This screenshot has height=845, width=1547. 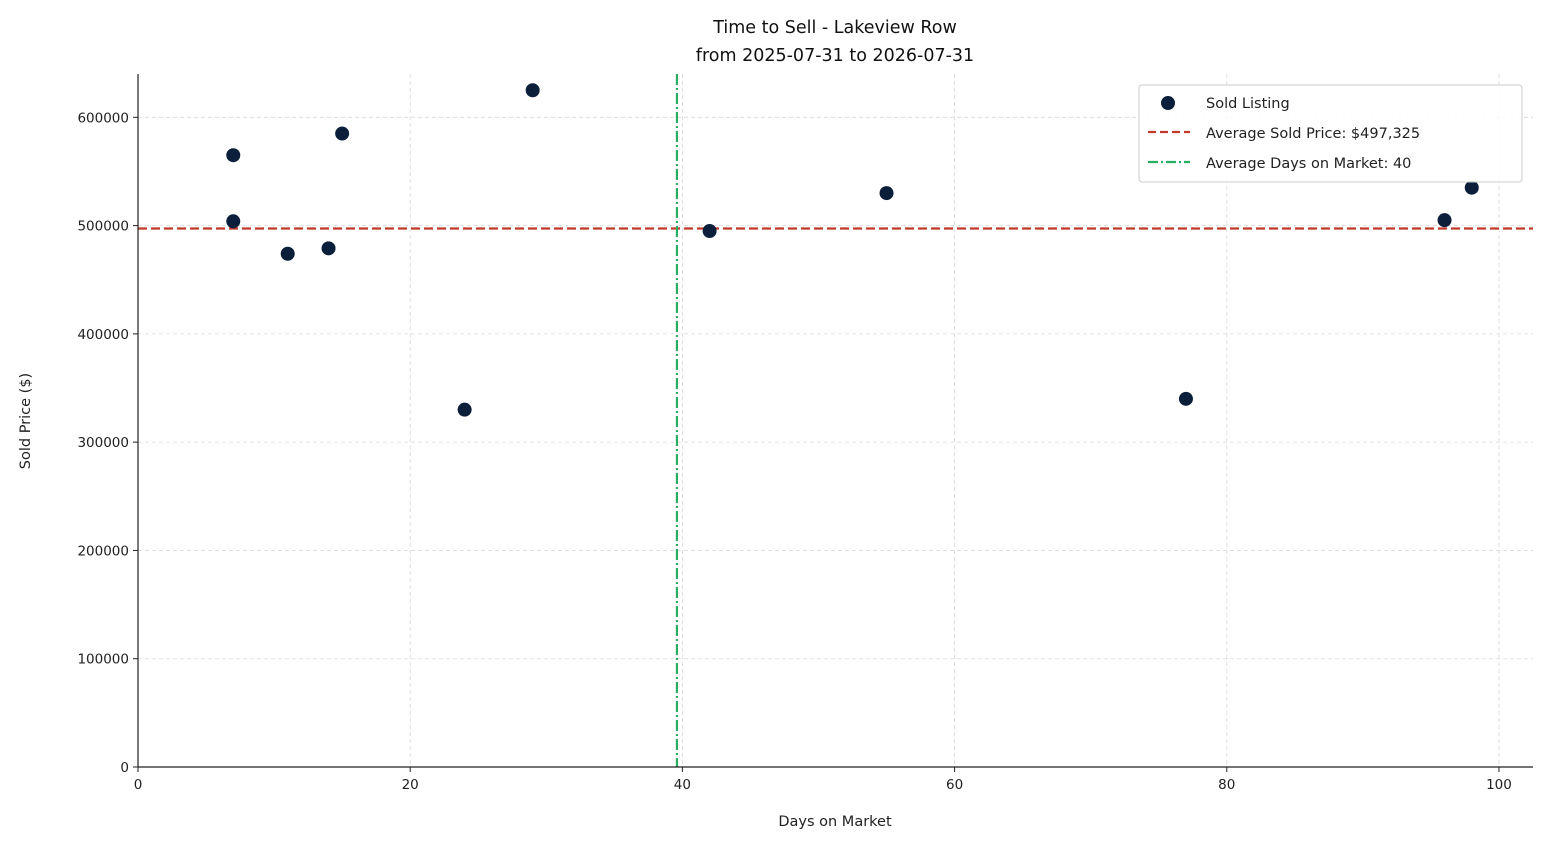 What do you see at coordinates (26, 421) in the screenshot?
I see `y-axis-label: Sold Price ($)` at bounding box center [26, 421].